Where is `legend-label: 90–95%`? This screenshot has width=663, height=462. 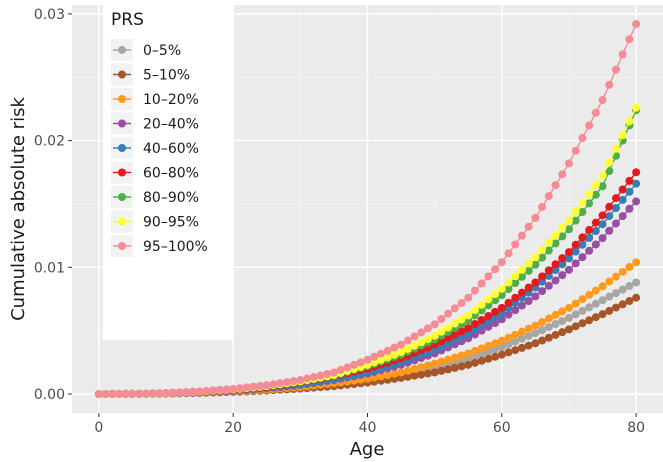 legend-label: 90–95% is located at coordinates (171, 223).